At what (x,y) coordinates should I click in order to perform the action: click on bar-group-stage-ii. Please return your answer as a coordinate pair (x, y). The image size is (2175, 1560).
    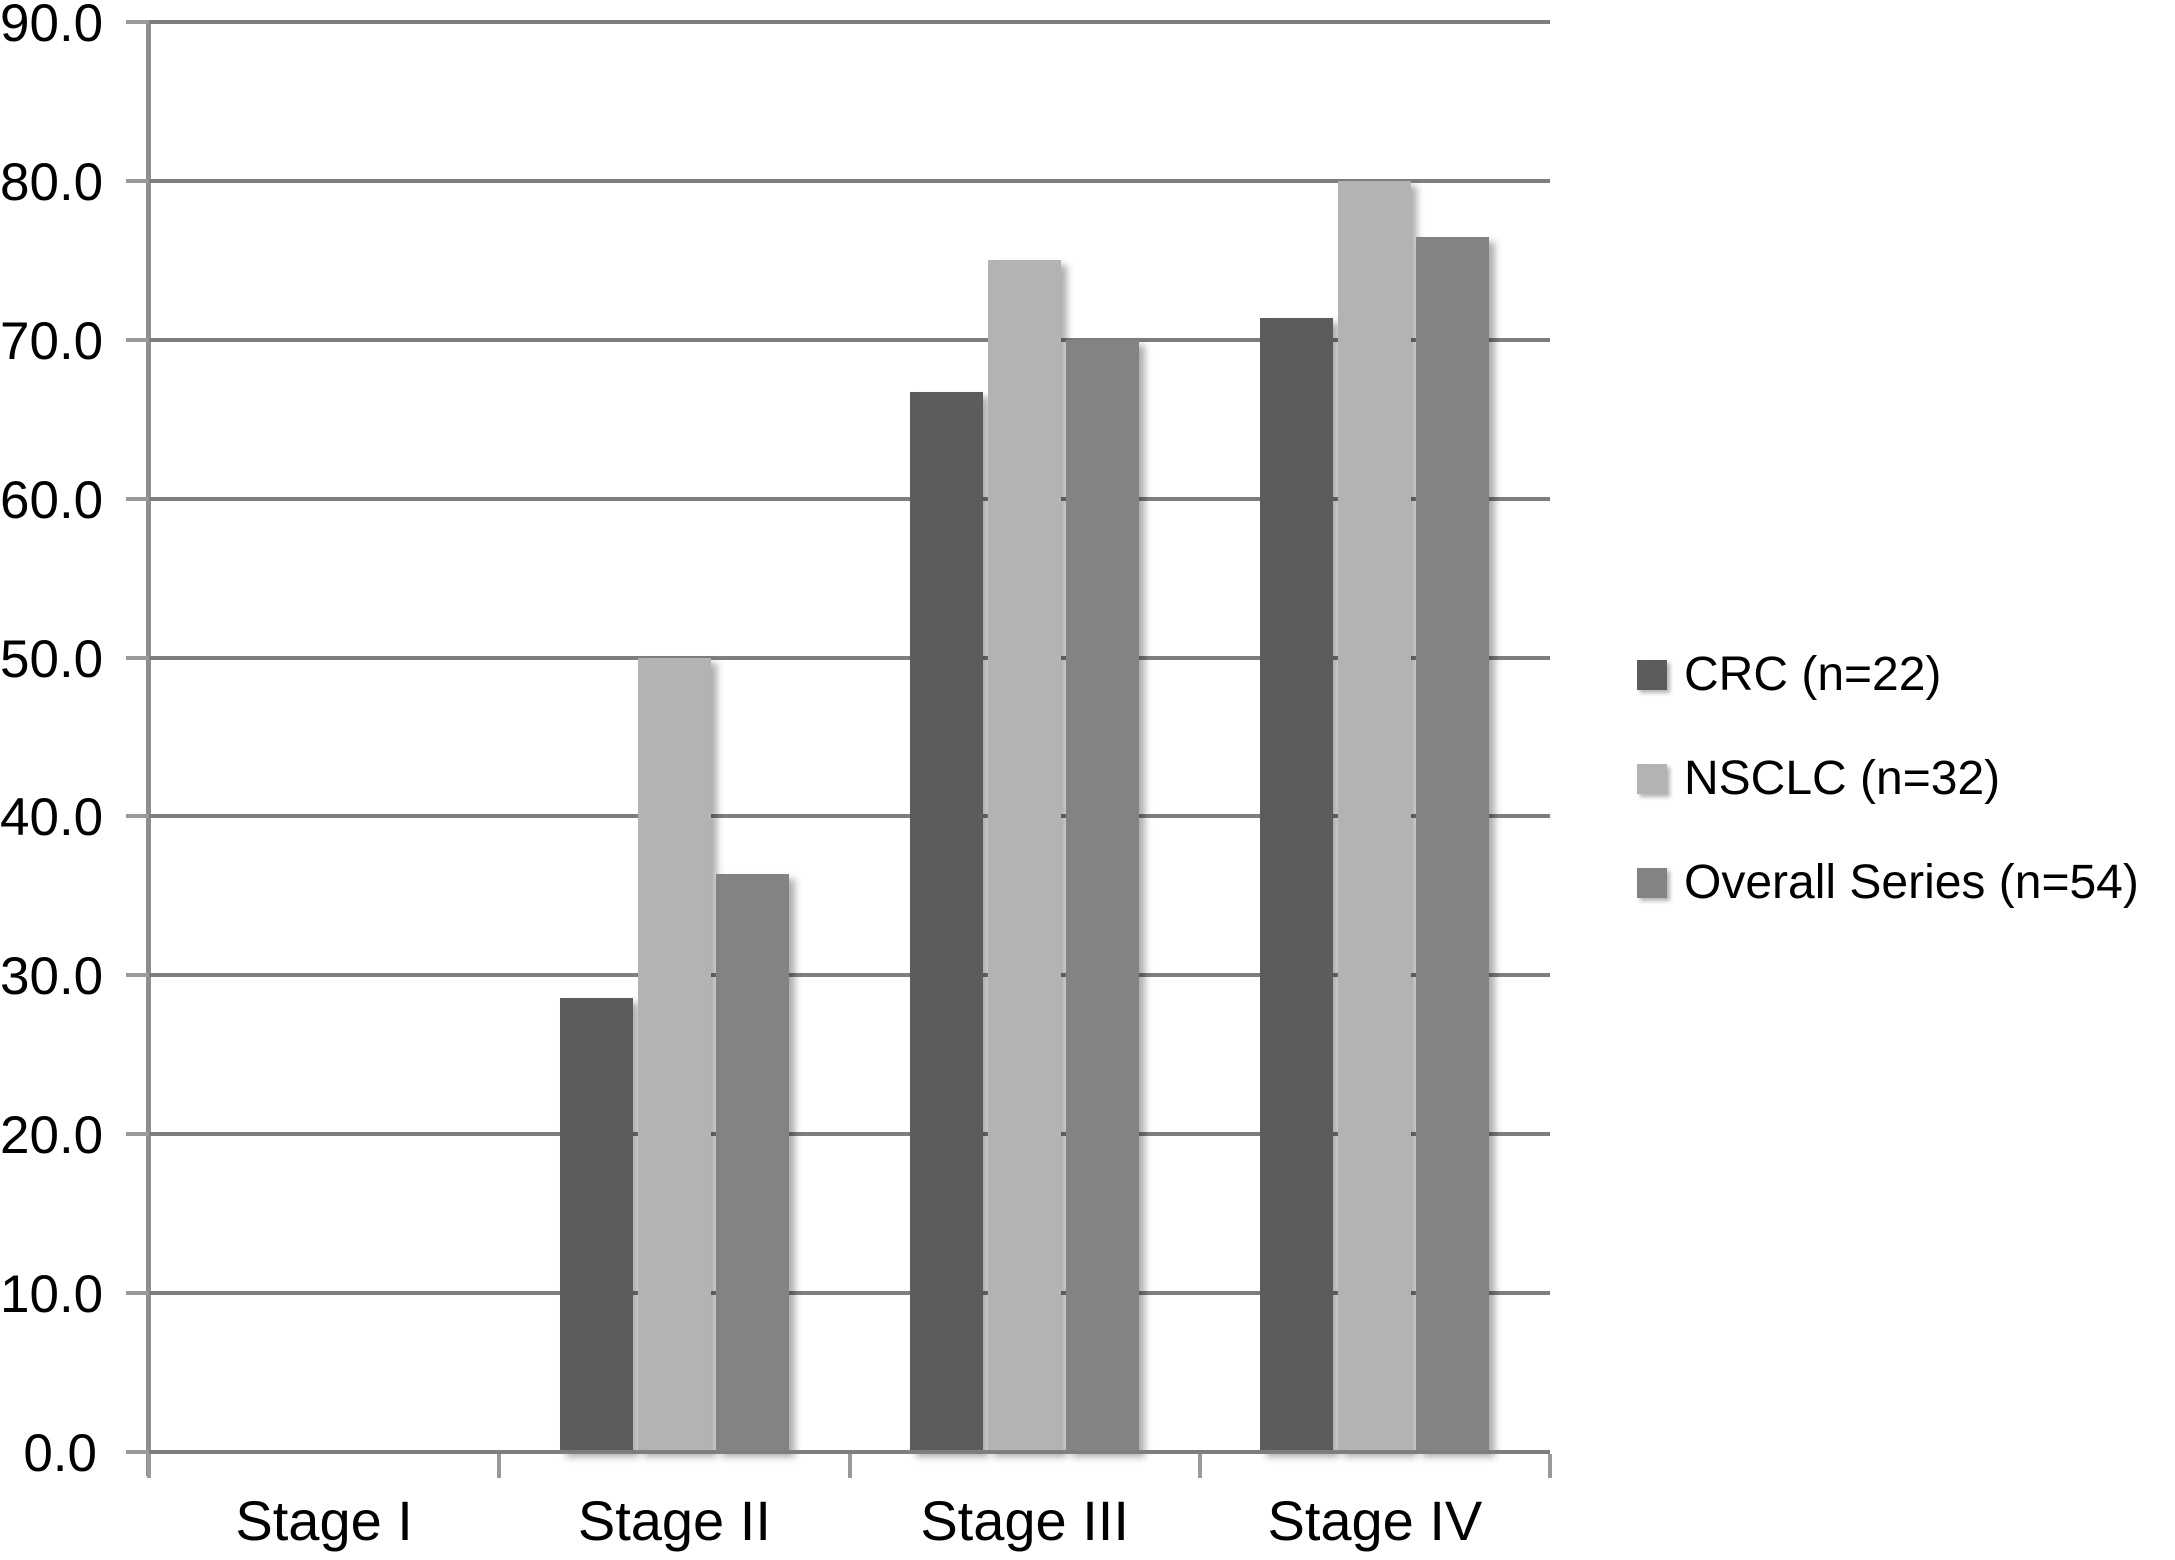
    Looking at the image, I should click on (674, 737).